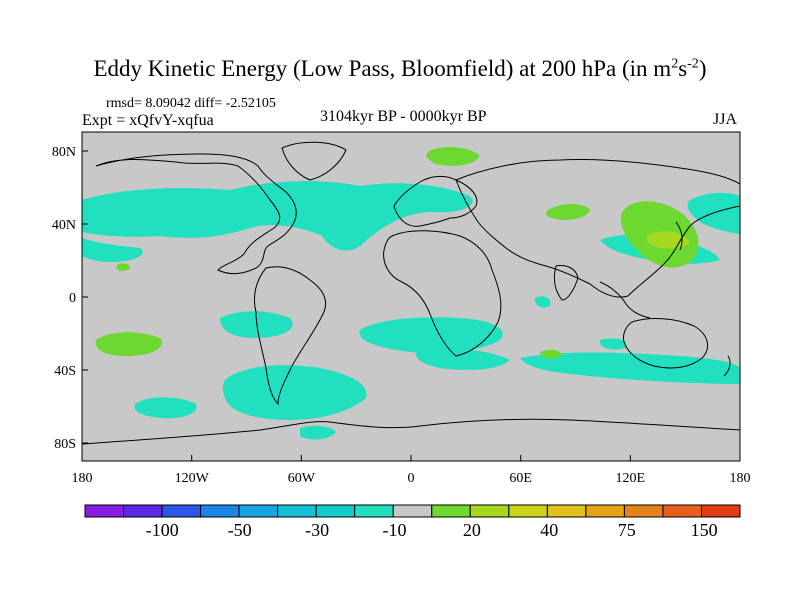 The height and width of the screenshot is (600, 800). What do you see at coordinates (520, 478) in the screenshot?
I see `lon-label-60e: 60E` at bounding box center [520, 478].